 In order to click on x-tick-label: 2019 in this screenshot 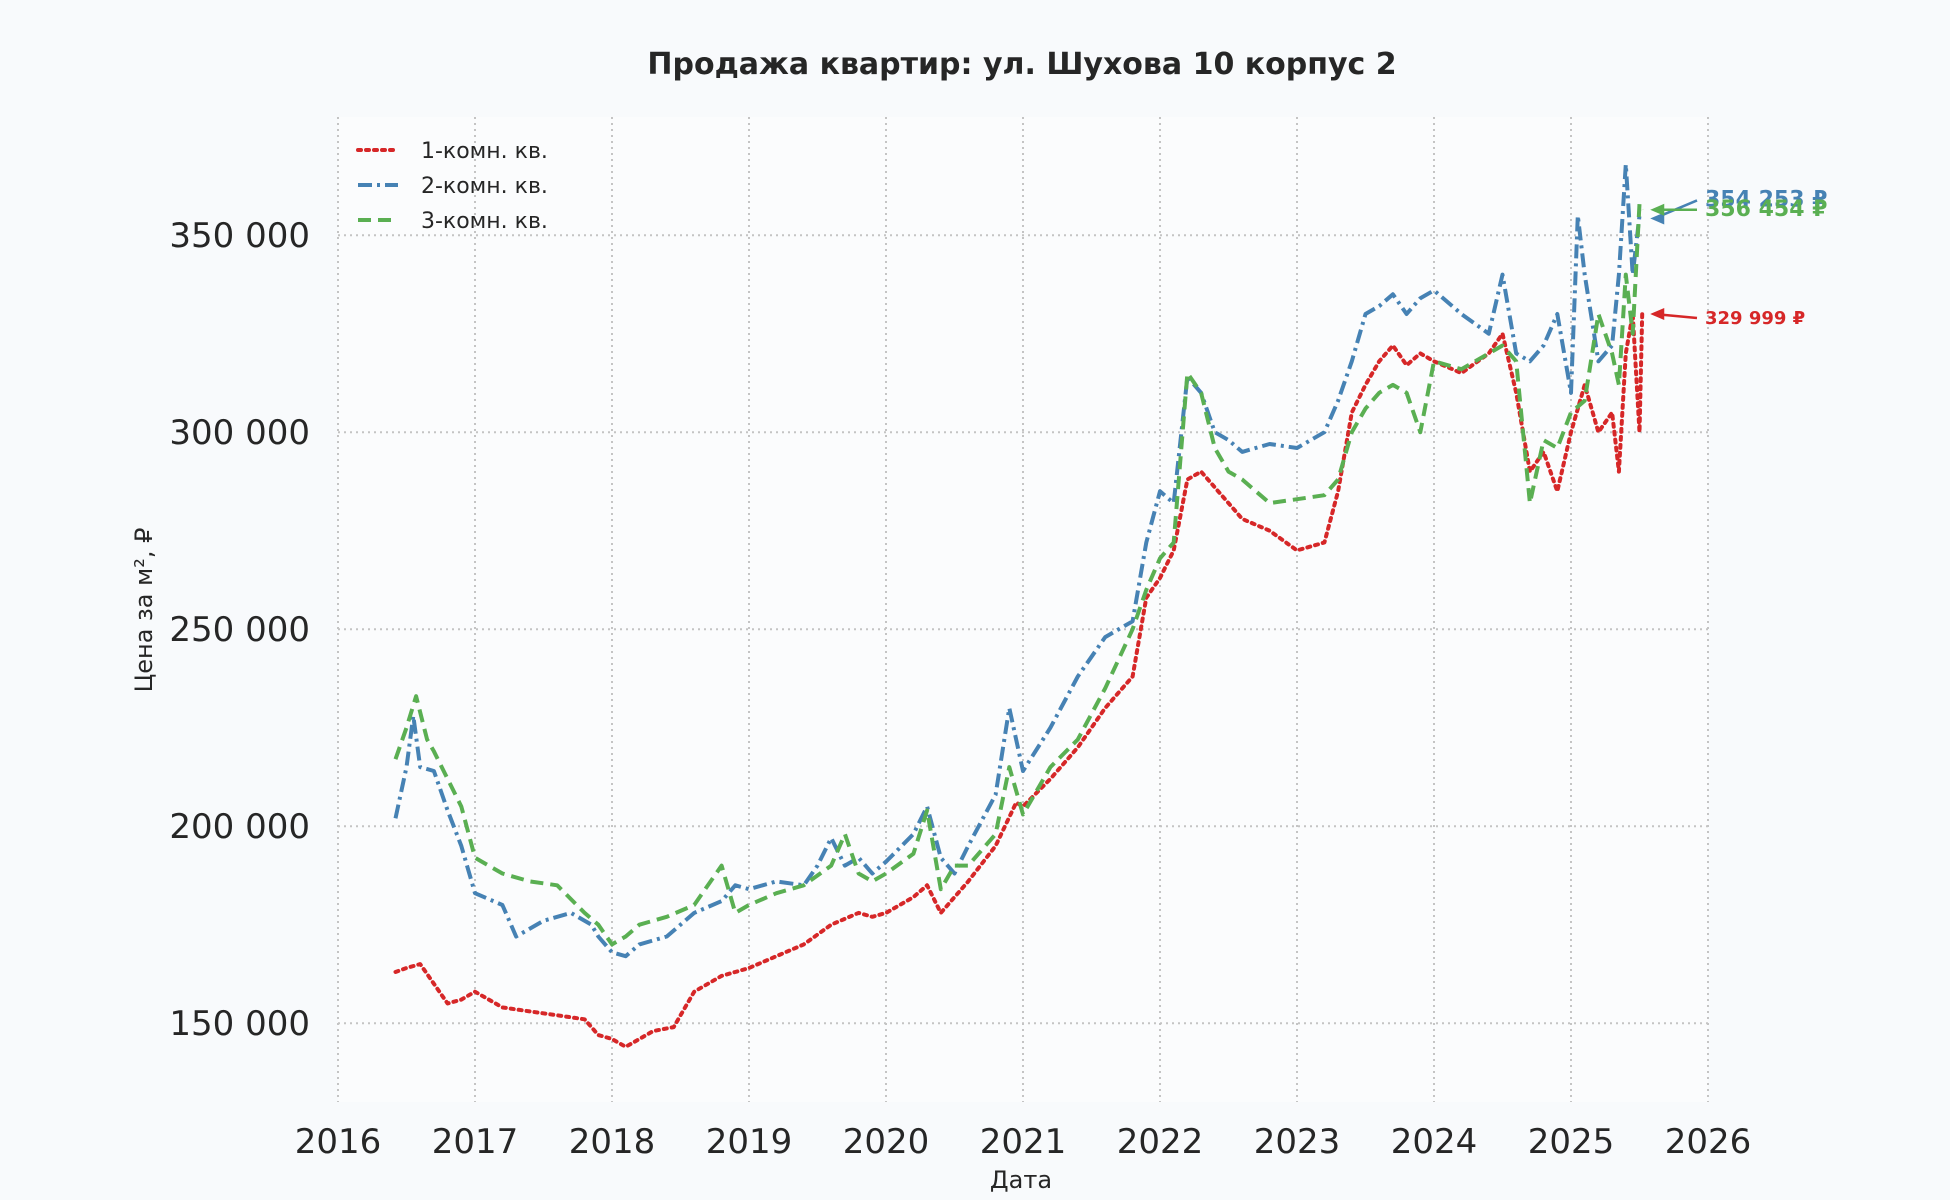, I will do `click(749, 1142)`.